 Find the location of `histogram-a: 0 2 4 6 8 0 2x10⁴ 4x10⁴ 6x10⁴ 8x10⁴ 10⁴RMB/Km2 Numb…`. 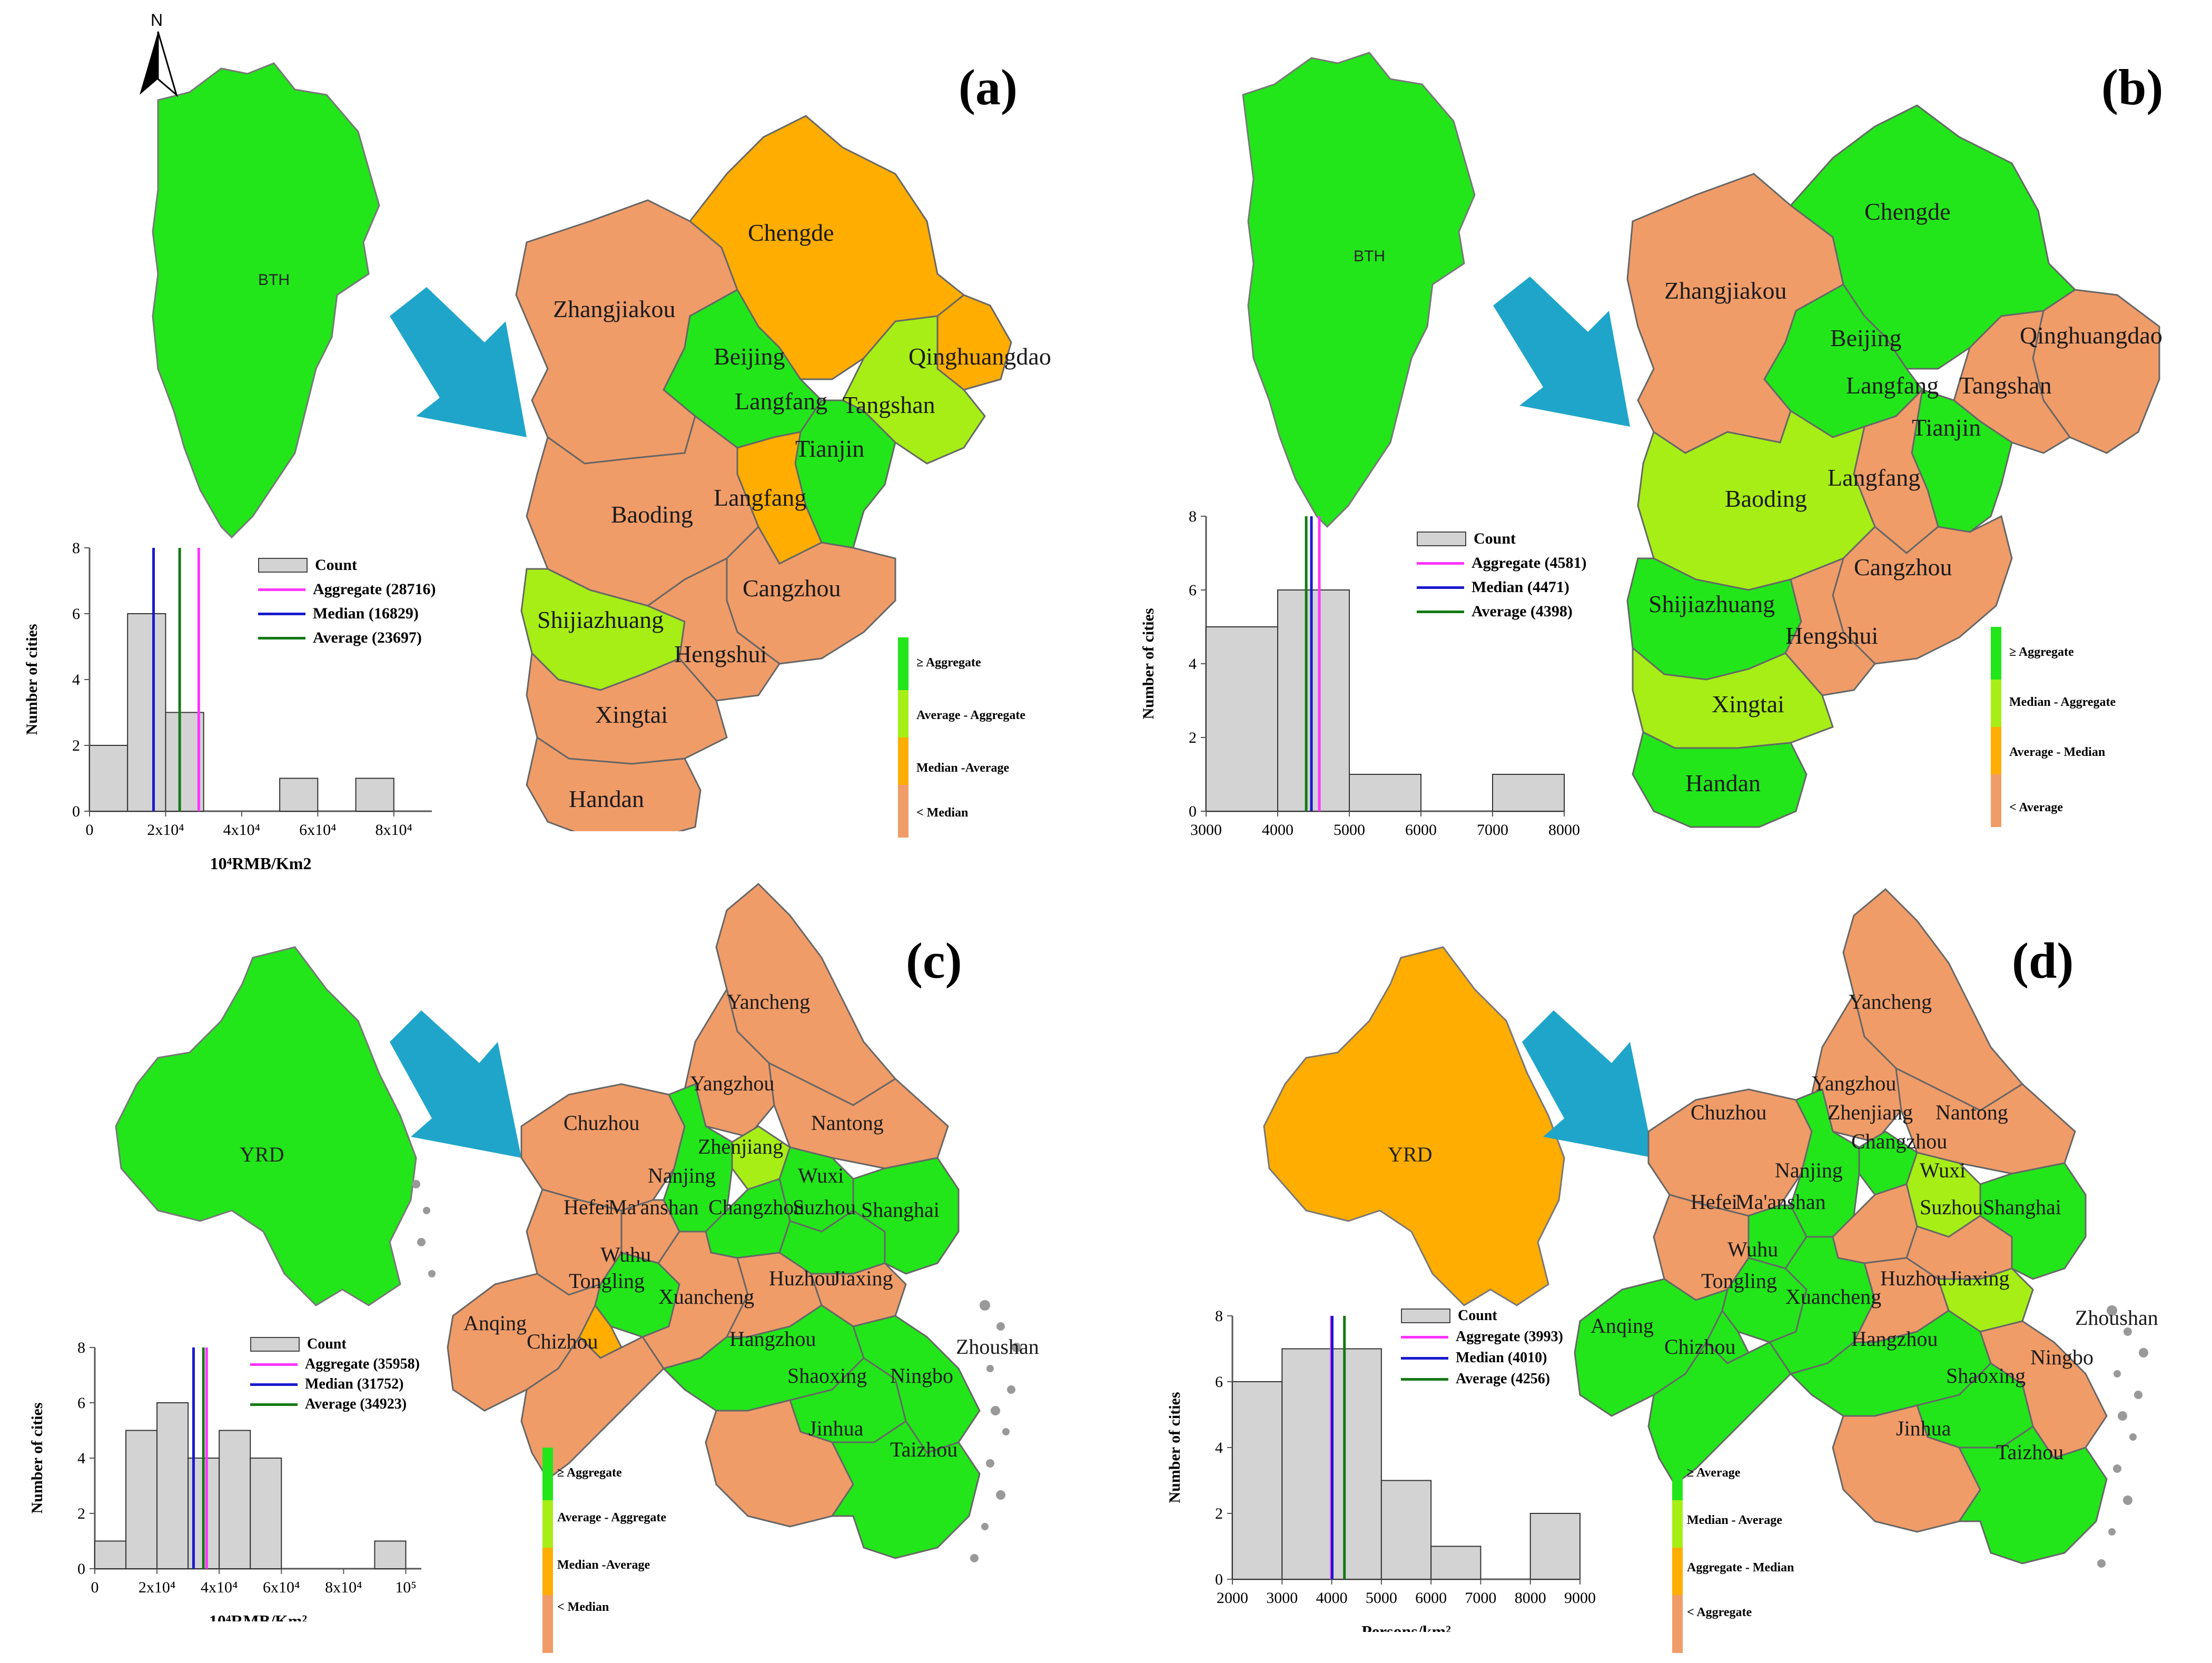

histogram-a: 0 2 4 6 8 0 2x10⁴ 4x10⁴ 6x10⁴ 8x10⁴ 10⁴RMB/Km2 Numb… is located at coordinates (227, 706).